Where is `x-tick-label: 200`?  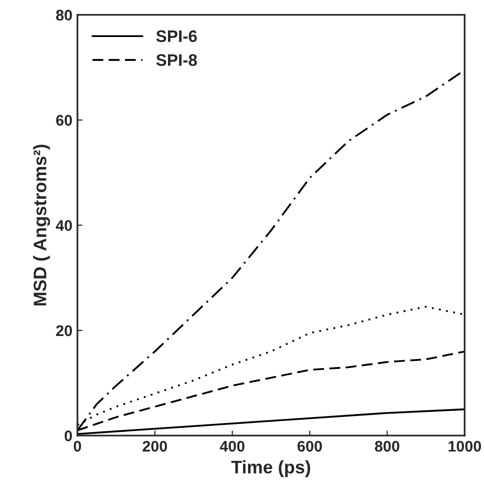
x-tick-label: 200 is located at coordinates (154, 446).